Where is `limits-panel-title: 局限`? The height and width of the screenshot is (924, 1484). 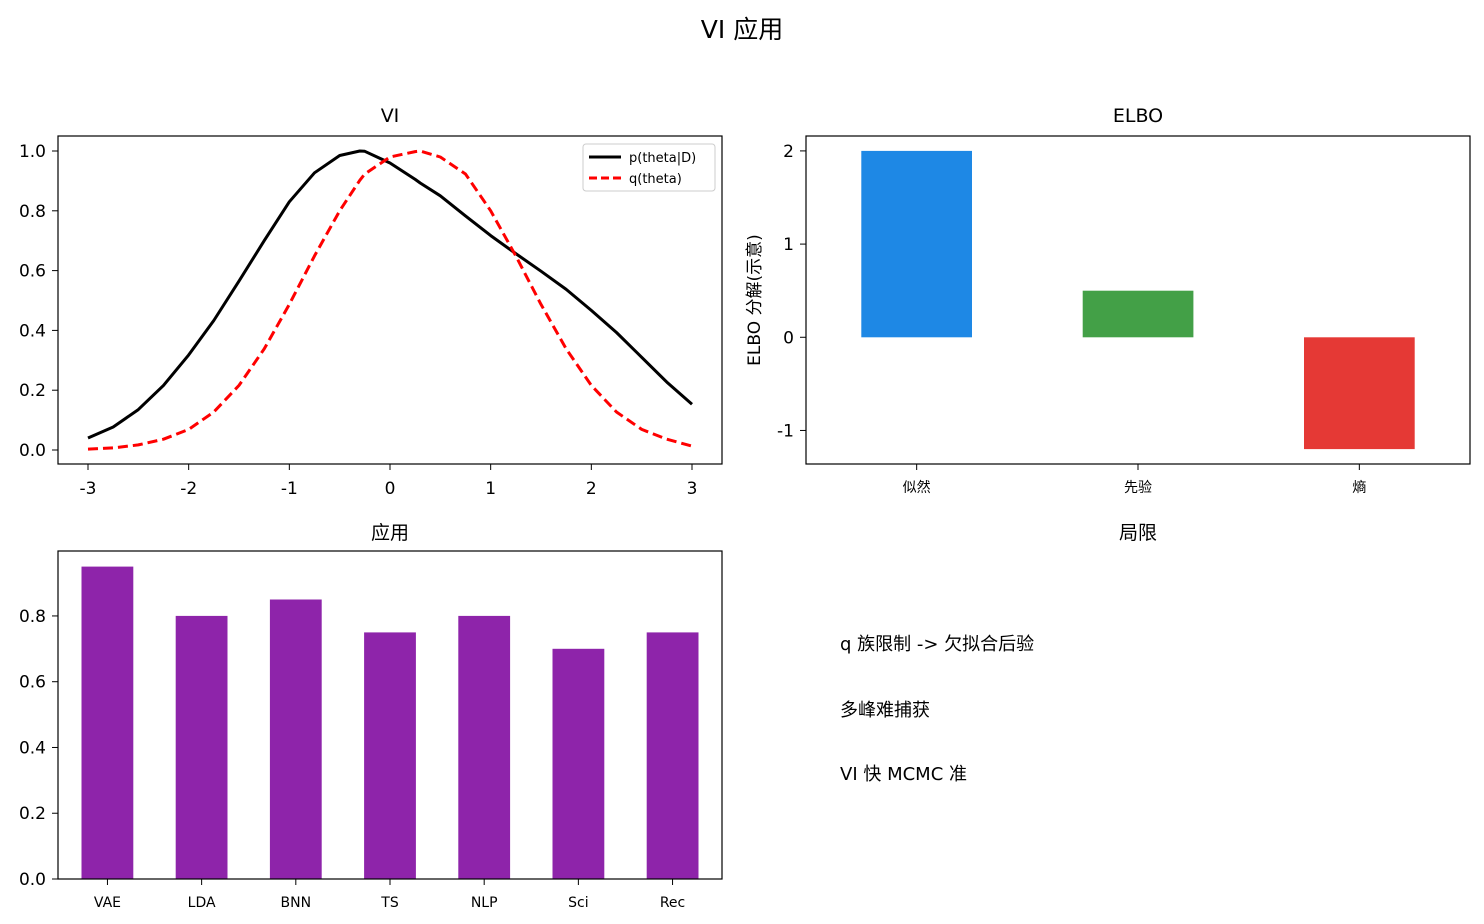 limits-panel-title: 局限 is located at coordinates (1138, 533).